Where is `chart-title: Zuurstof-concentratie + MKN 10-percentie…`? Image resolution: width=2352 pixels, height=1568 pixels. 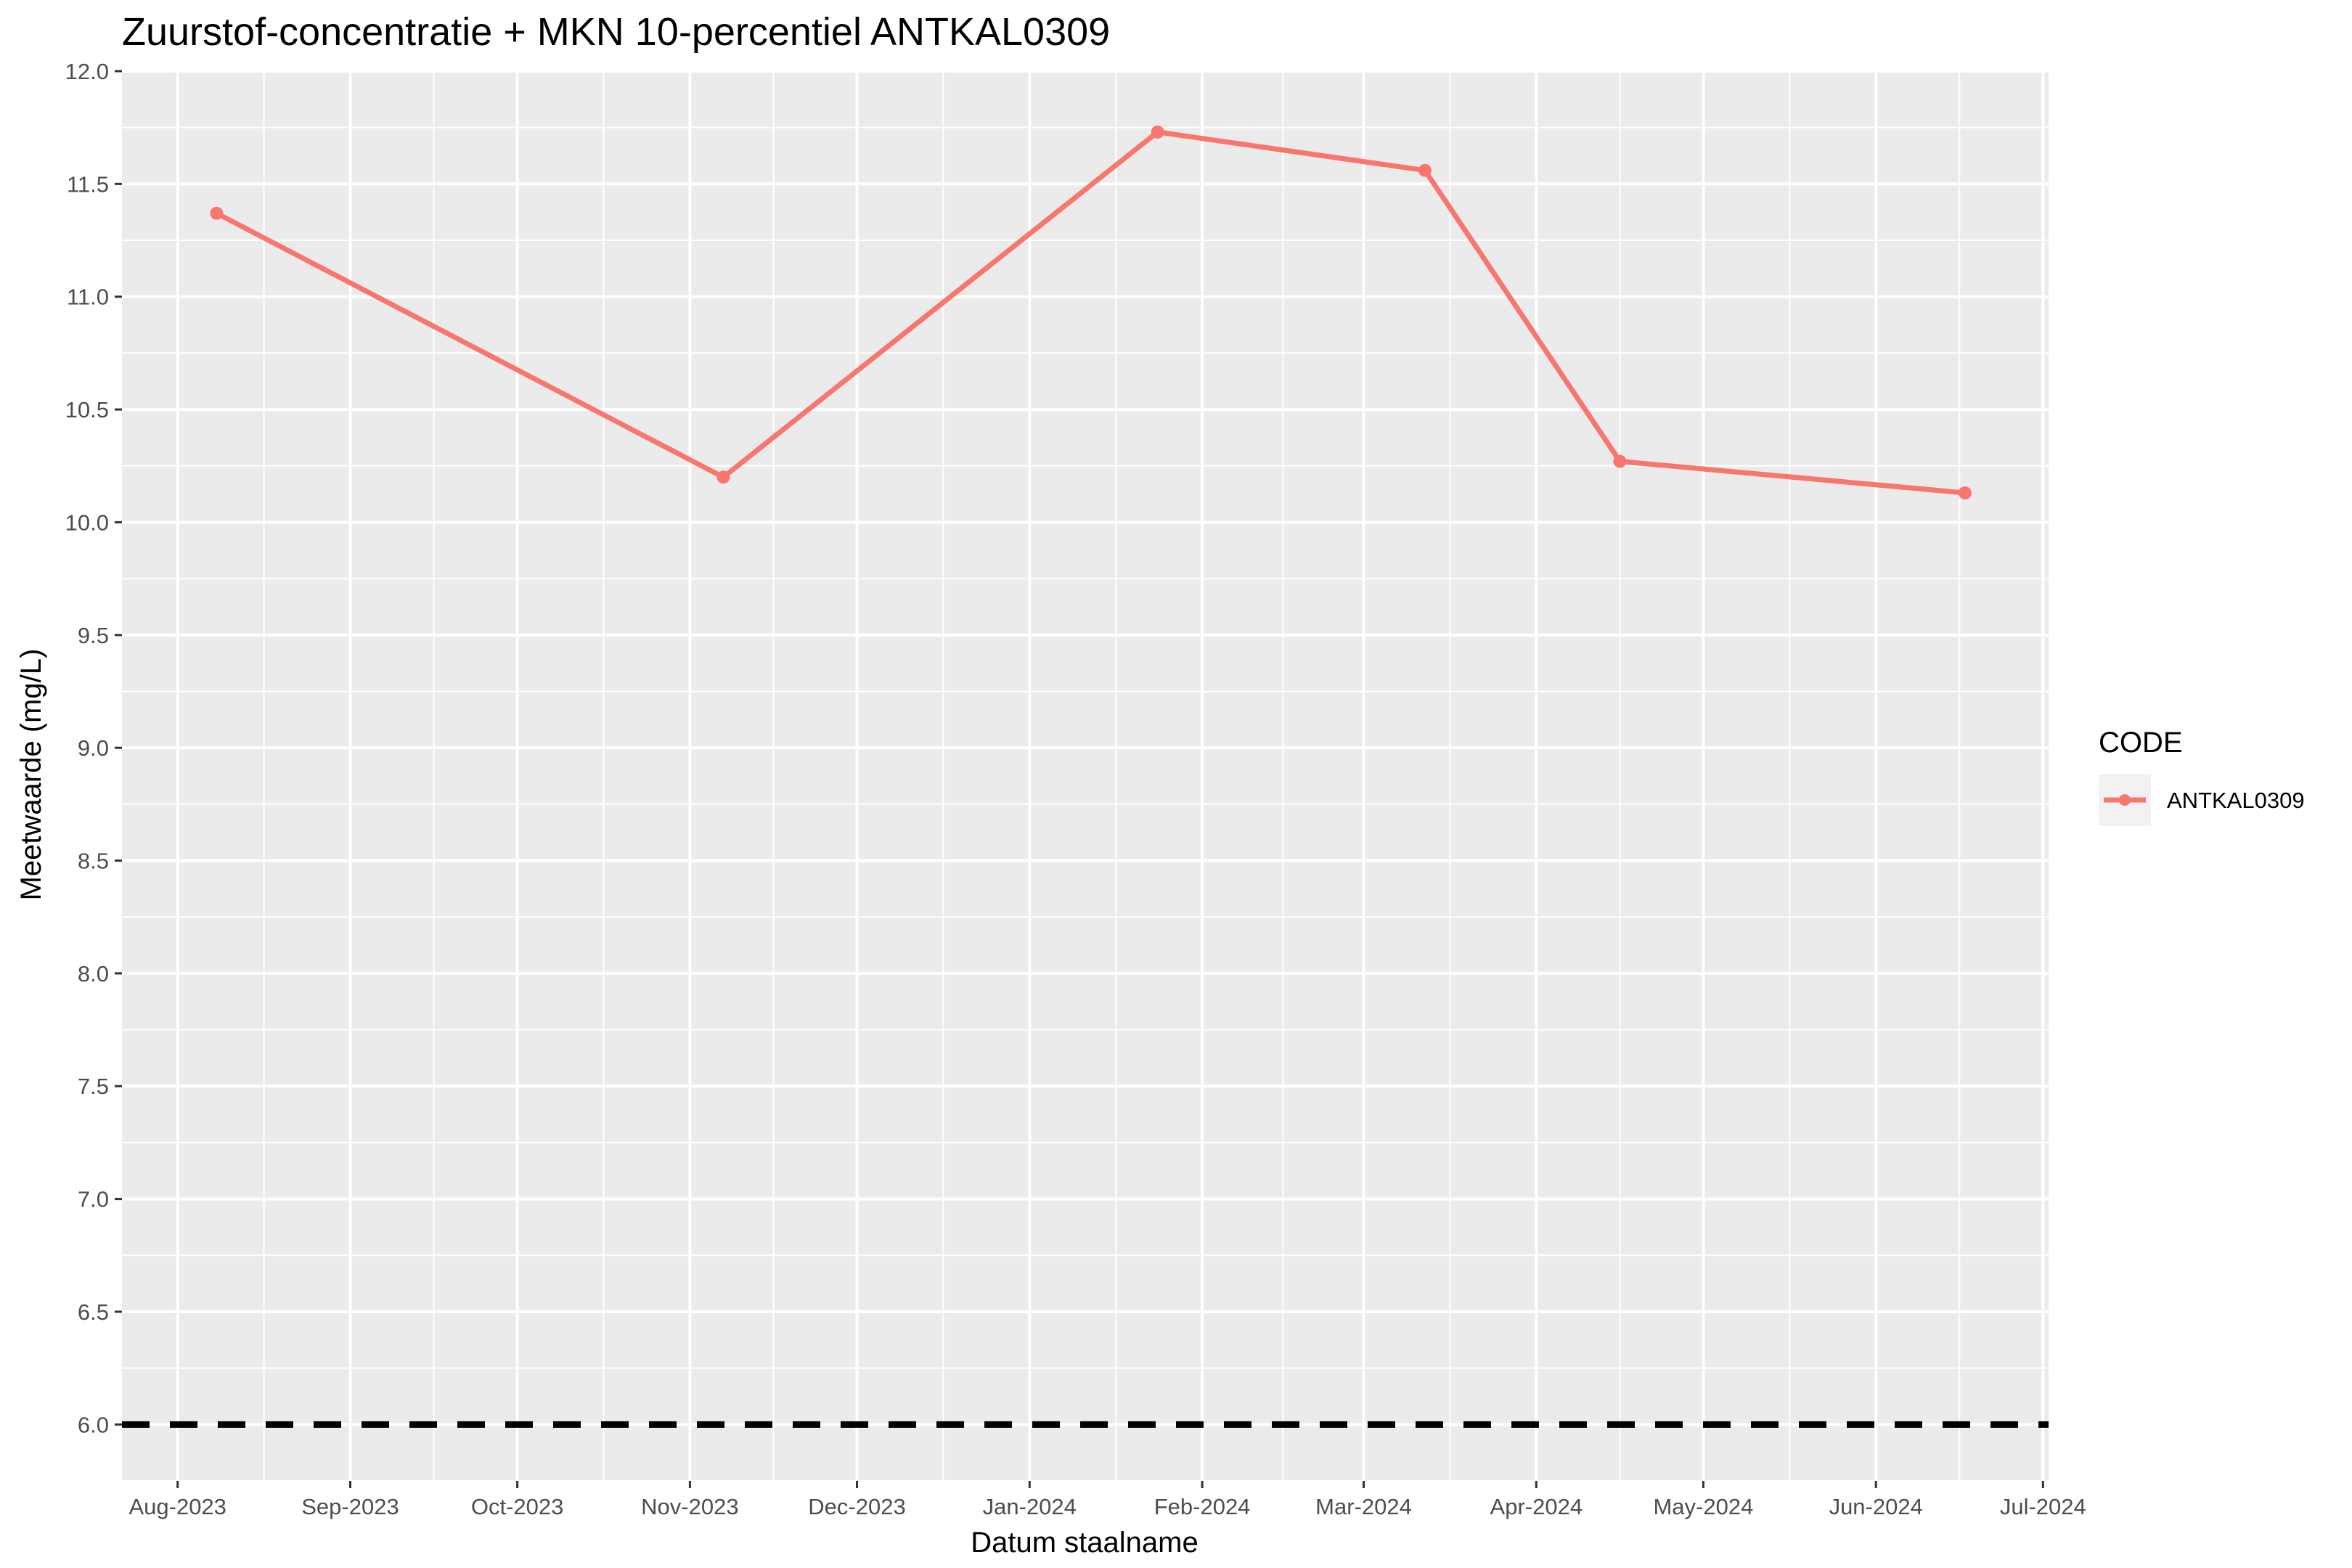
chart-title: Zuurstof-concentratie + MKN 10-percentie… is located at coordinates (616, 32).